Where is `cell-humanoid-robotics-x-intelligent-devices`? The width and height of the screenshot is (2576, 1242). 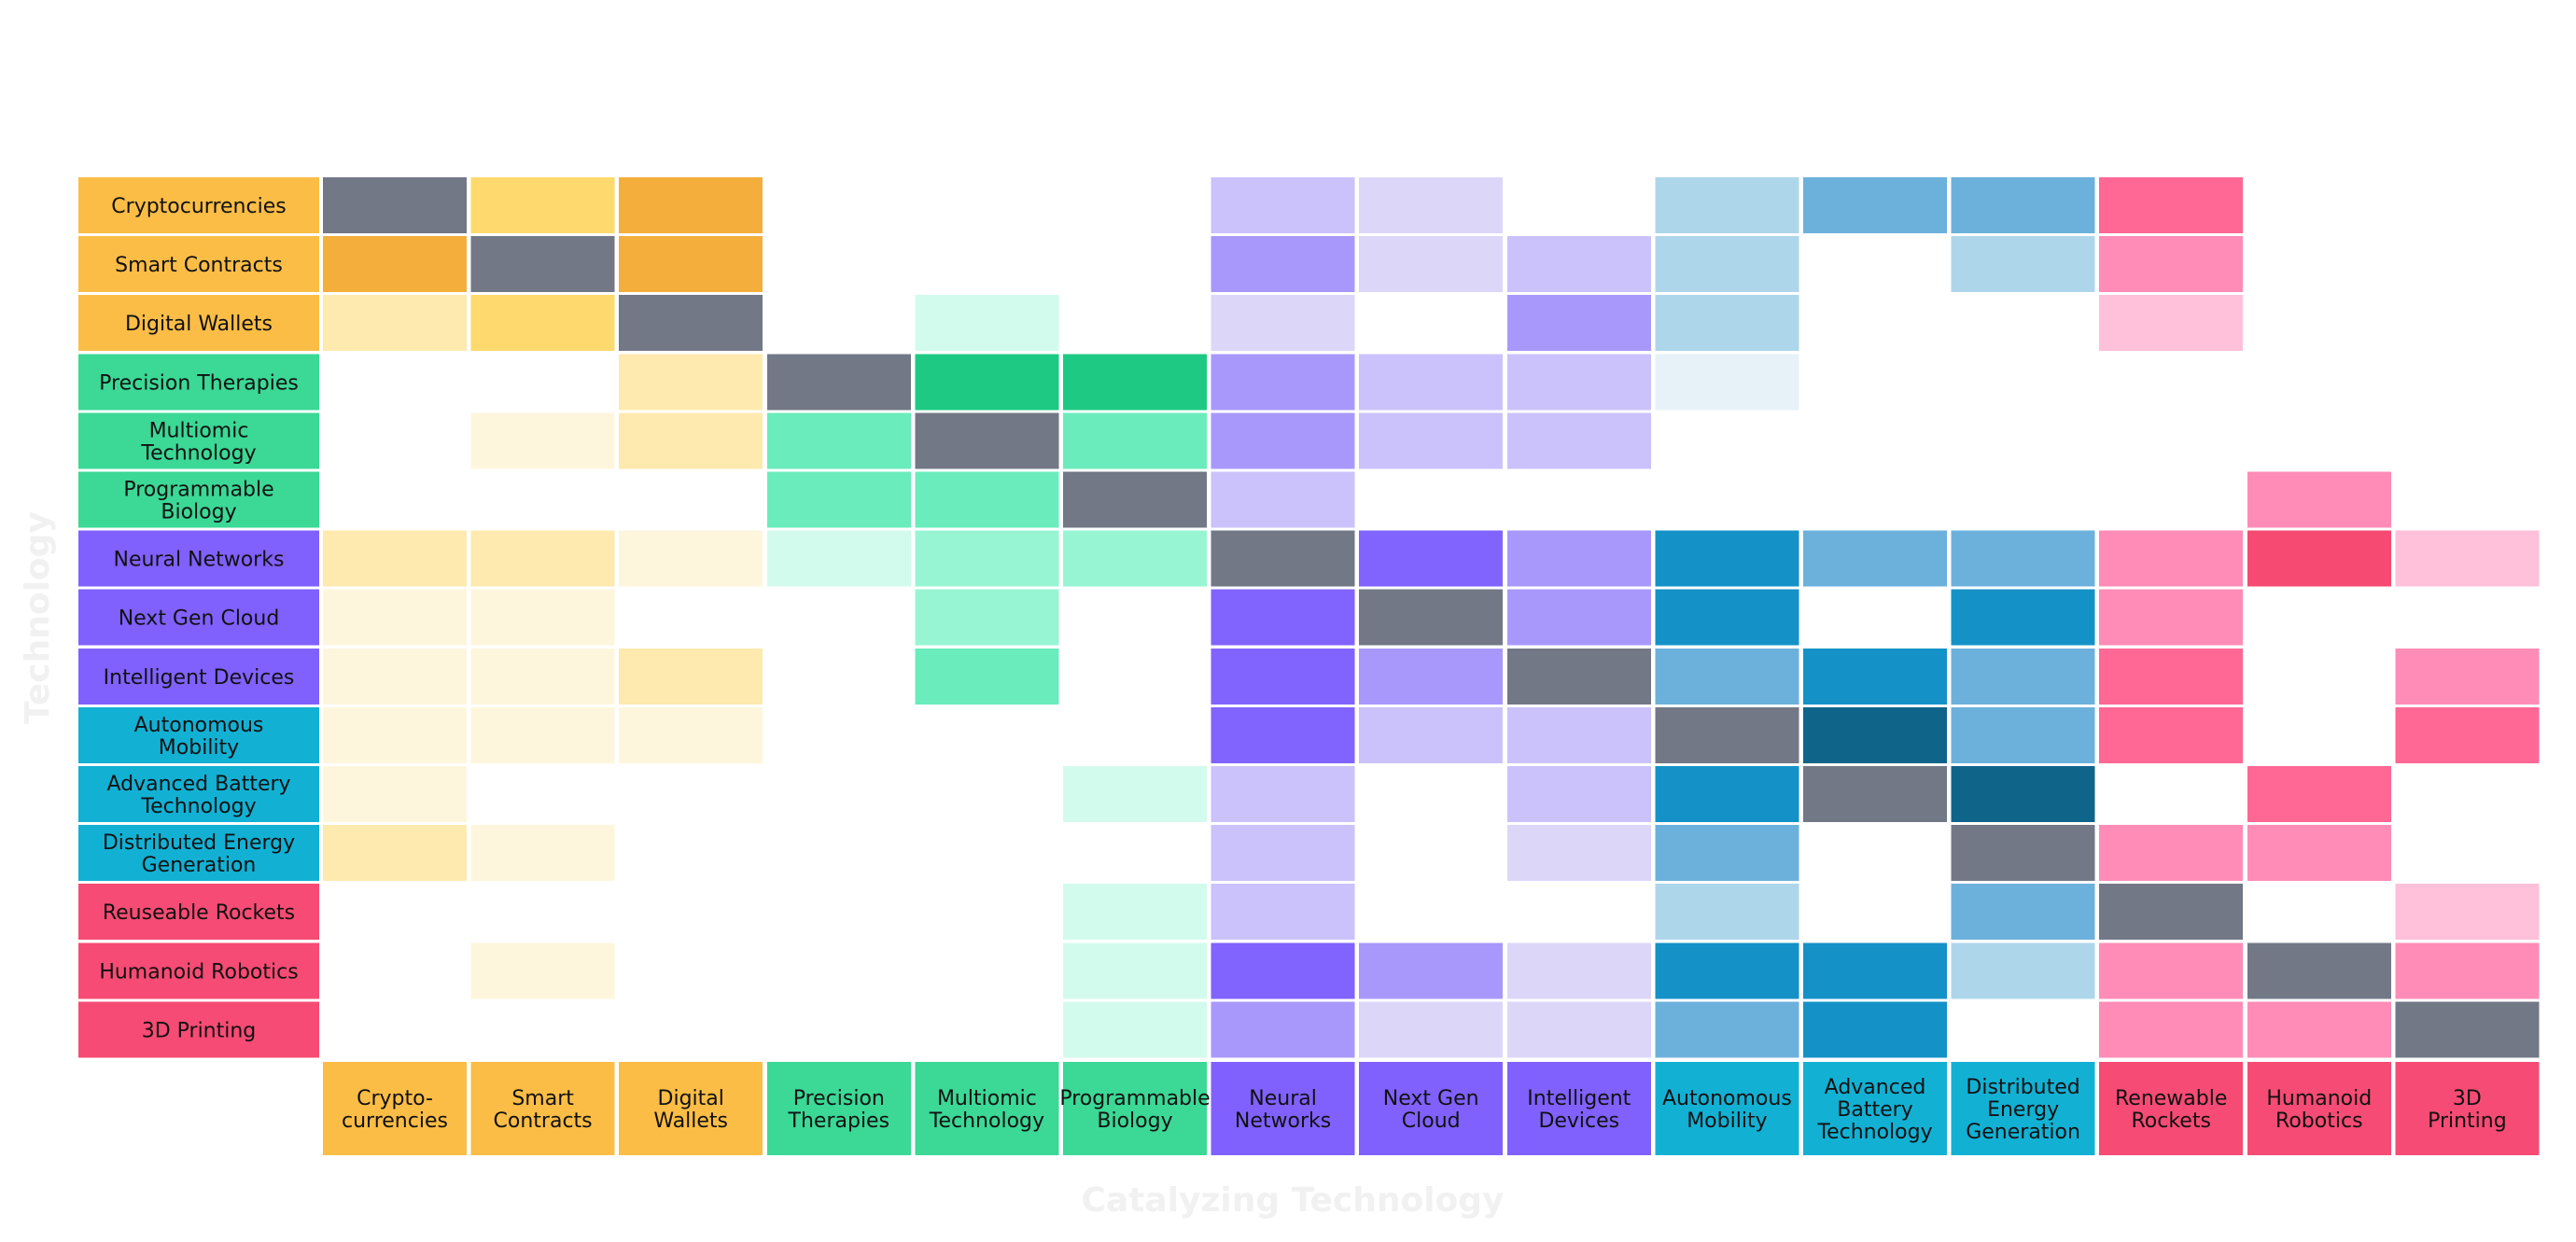
cell-humanoid-robotics-x-intelligent-devices is located at coordinates (1578, 970).